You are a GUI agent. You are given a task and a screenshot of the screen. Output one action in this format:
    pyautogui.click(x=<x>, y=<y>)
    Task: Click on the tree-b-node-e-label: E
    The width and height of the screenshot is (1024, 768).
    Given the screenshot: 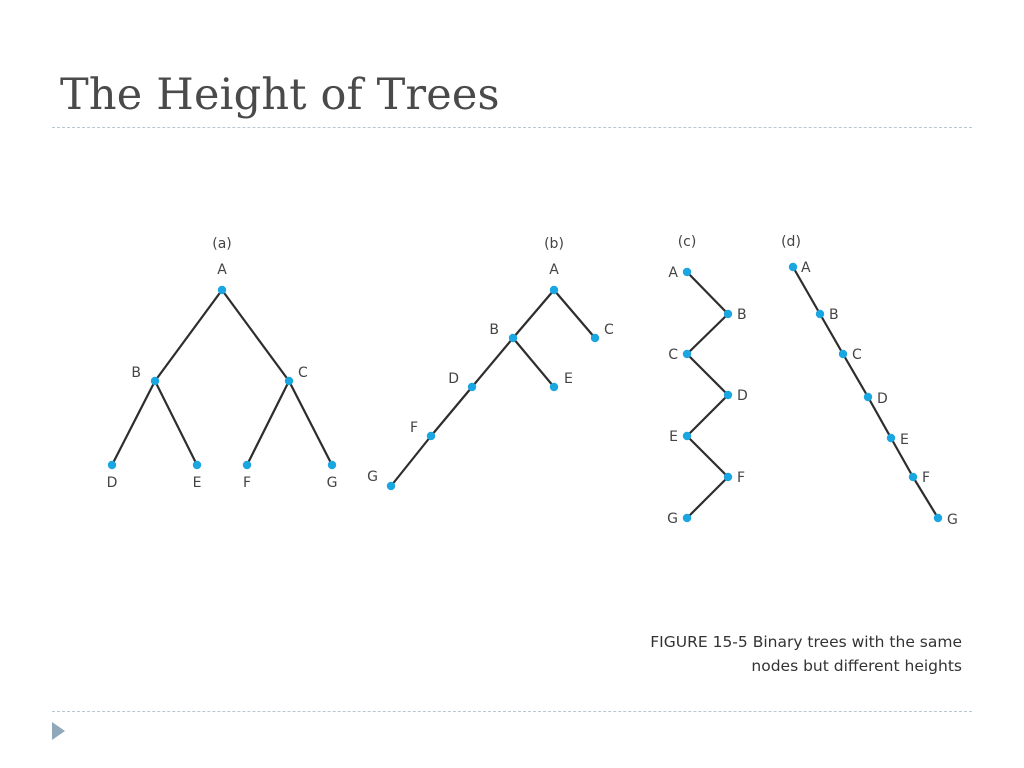 What is the action you would take?
    pyautogui.click(x=568, y=379)
    